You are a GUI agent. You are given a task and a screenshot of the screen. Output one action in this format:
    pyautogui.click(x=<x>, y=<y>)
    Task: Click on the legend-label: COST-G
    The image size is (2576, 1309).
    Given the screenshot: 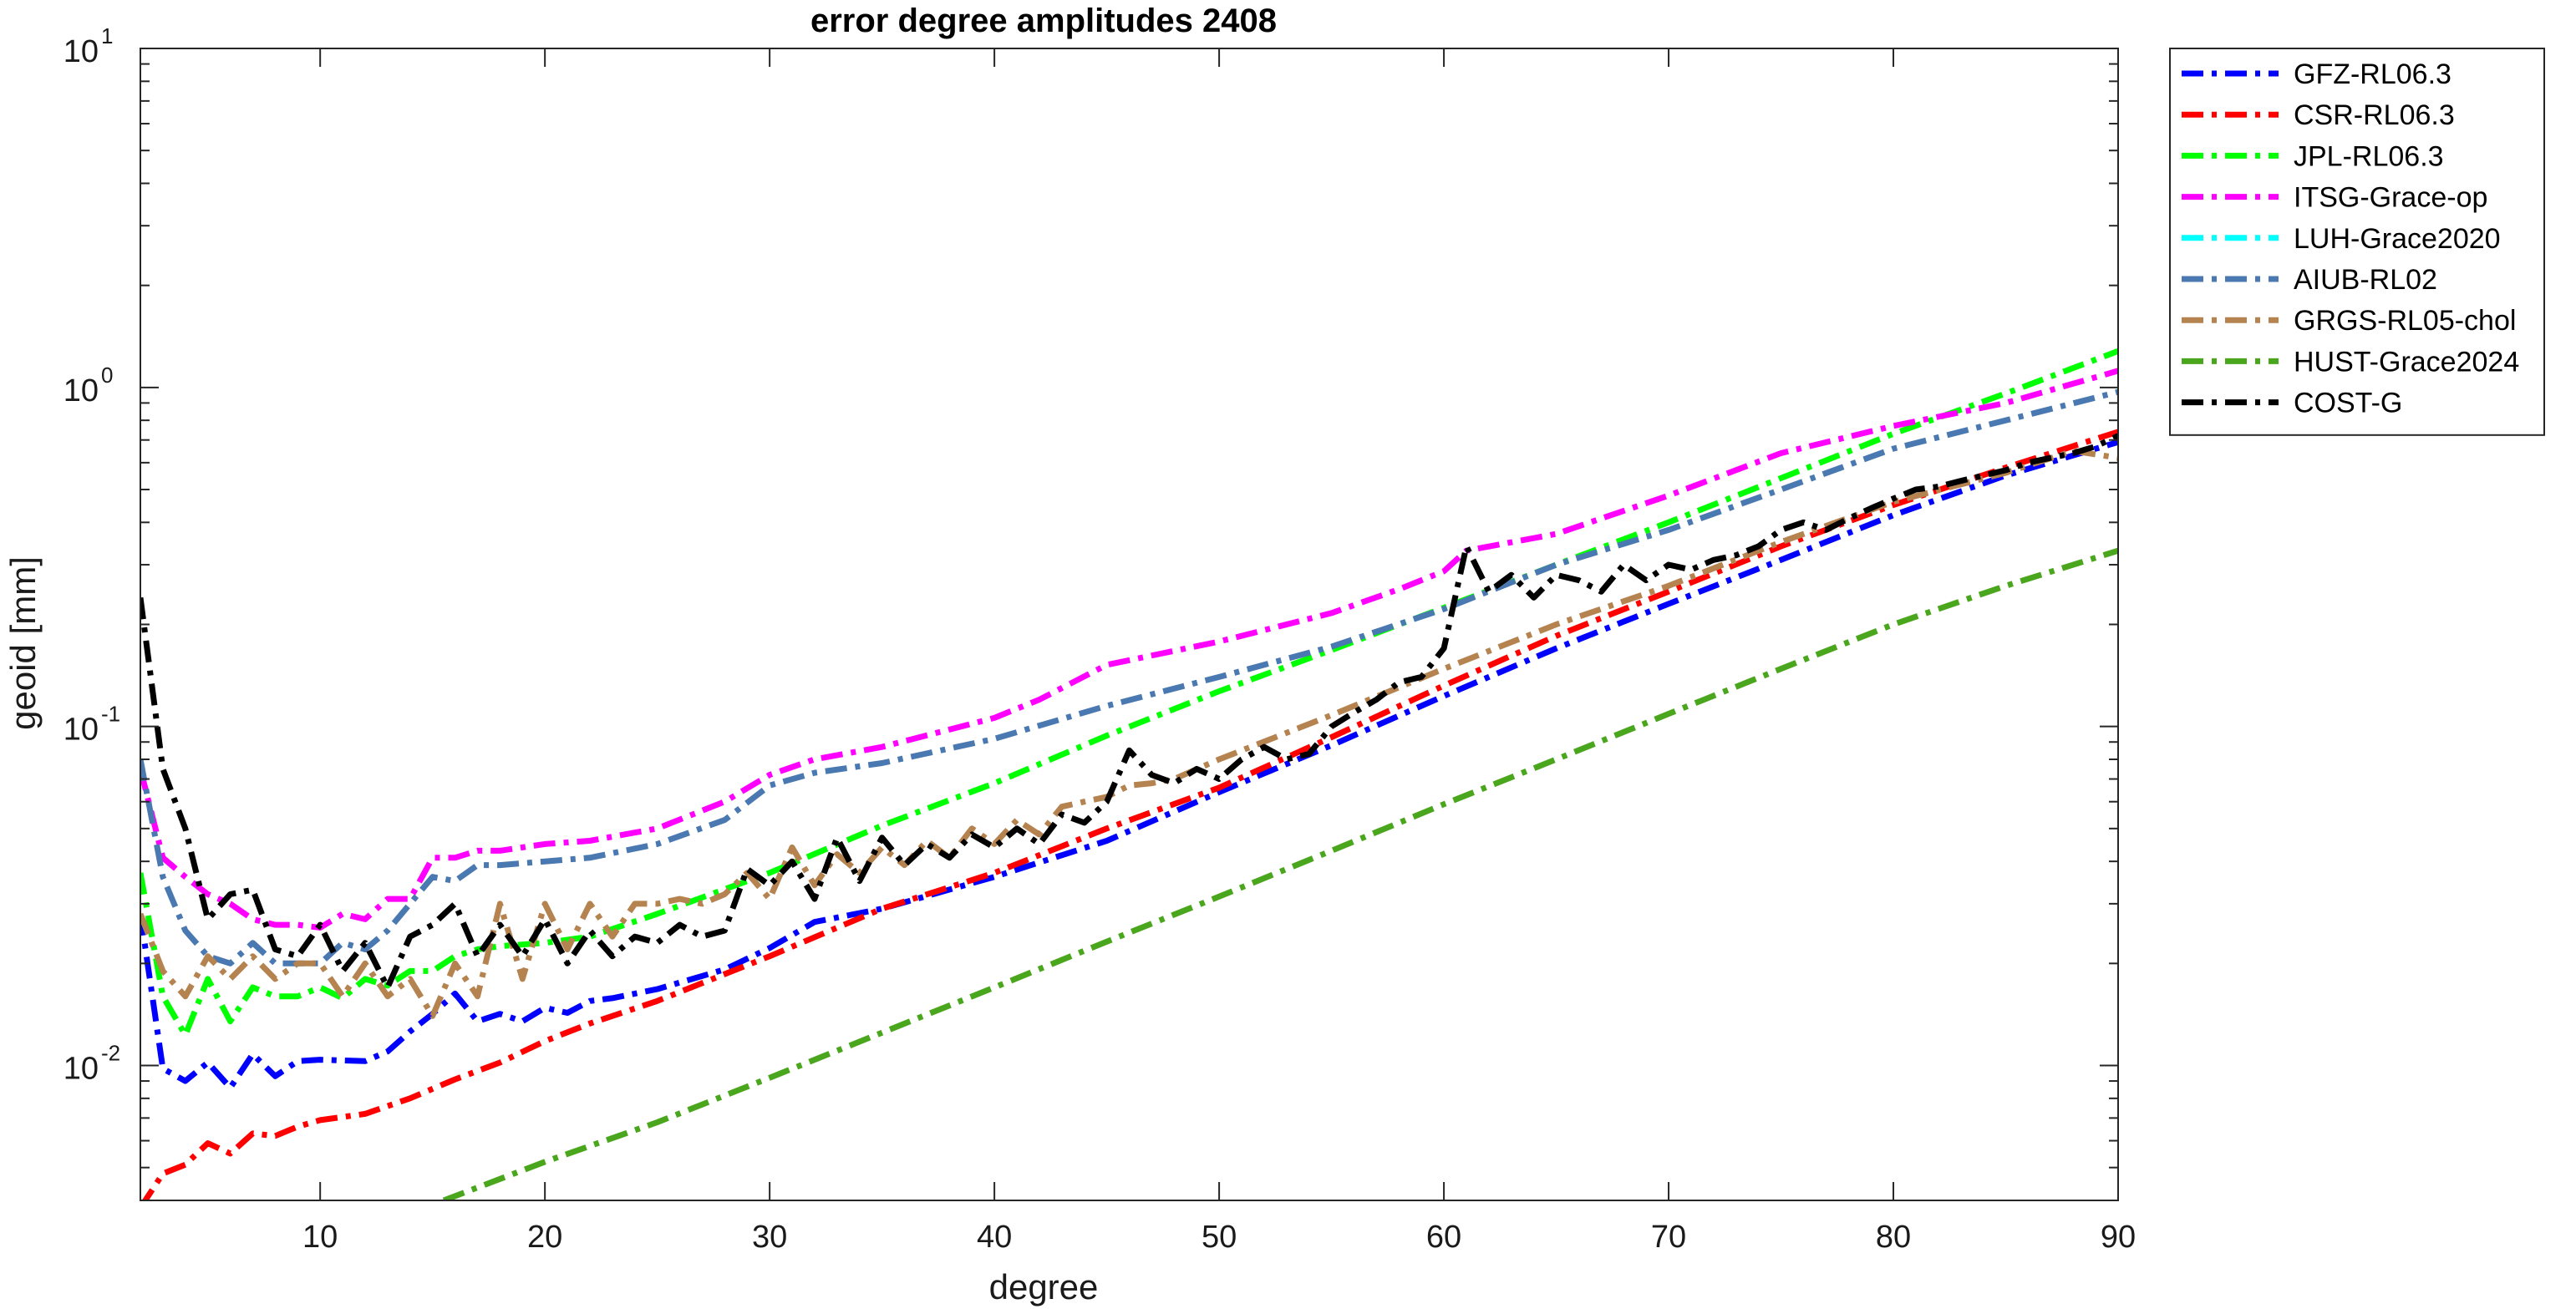 What is the action you would take?
    pyautogui.click(x=2348, y=403)
    